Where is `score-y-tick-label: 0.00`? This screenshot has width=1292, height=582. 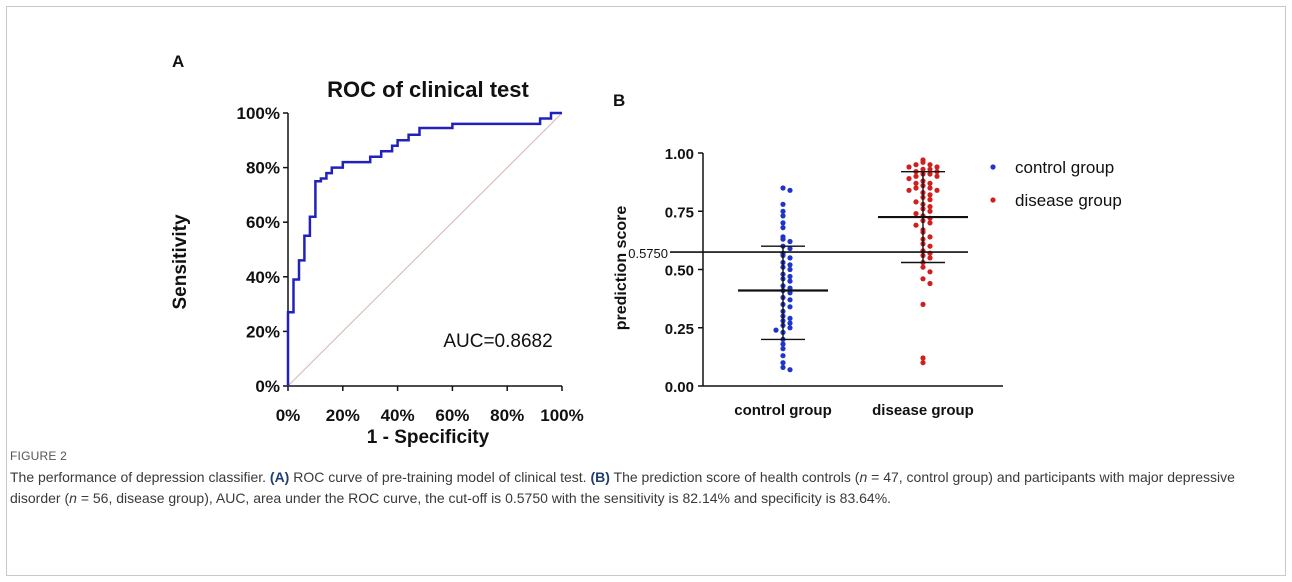 score-y-tick-label: 0.00 is located at coordinates (679, 387).